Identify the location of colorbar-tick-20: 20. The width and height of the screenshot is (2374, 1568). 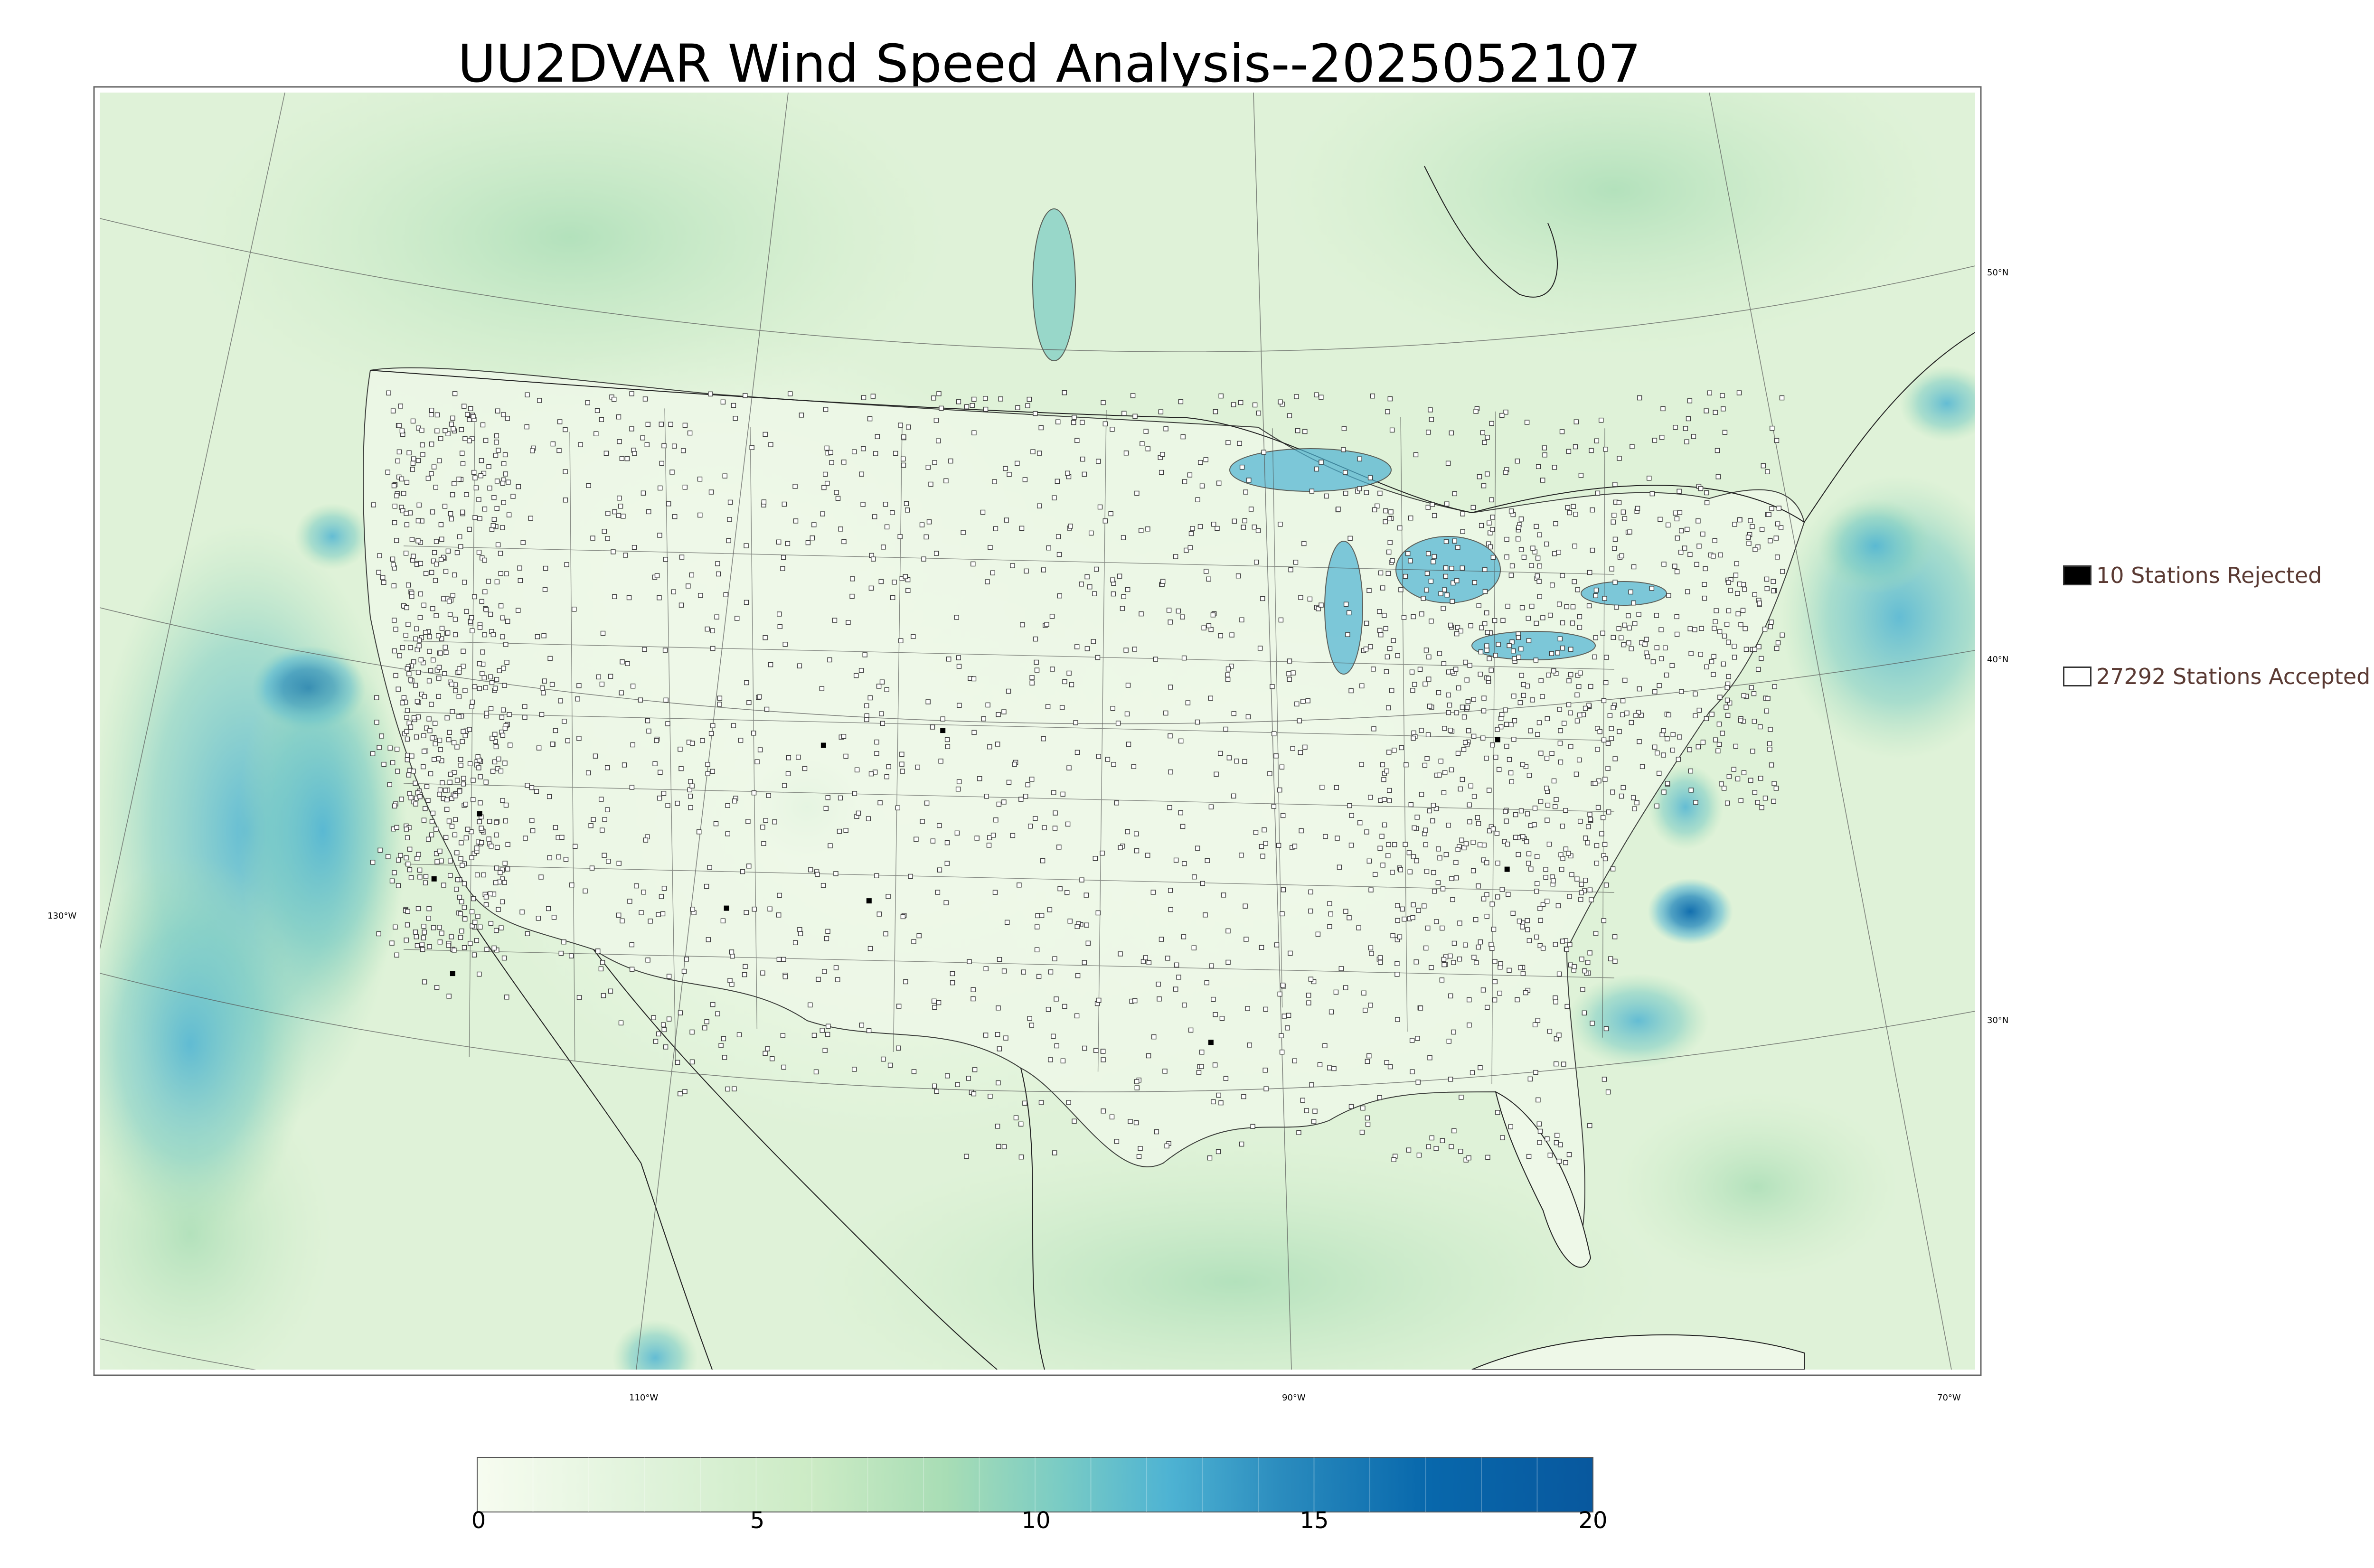
(1593, 1521).